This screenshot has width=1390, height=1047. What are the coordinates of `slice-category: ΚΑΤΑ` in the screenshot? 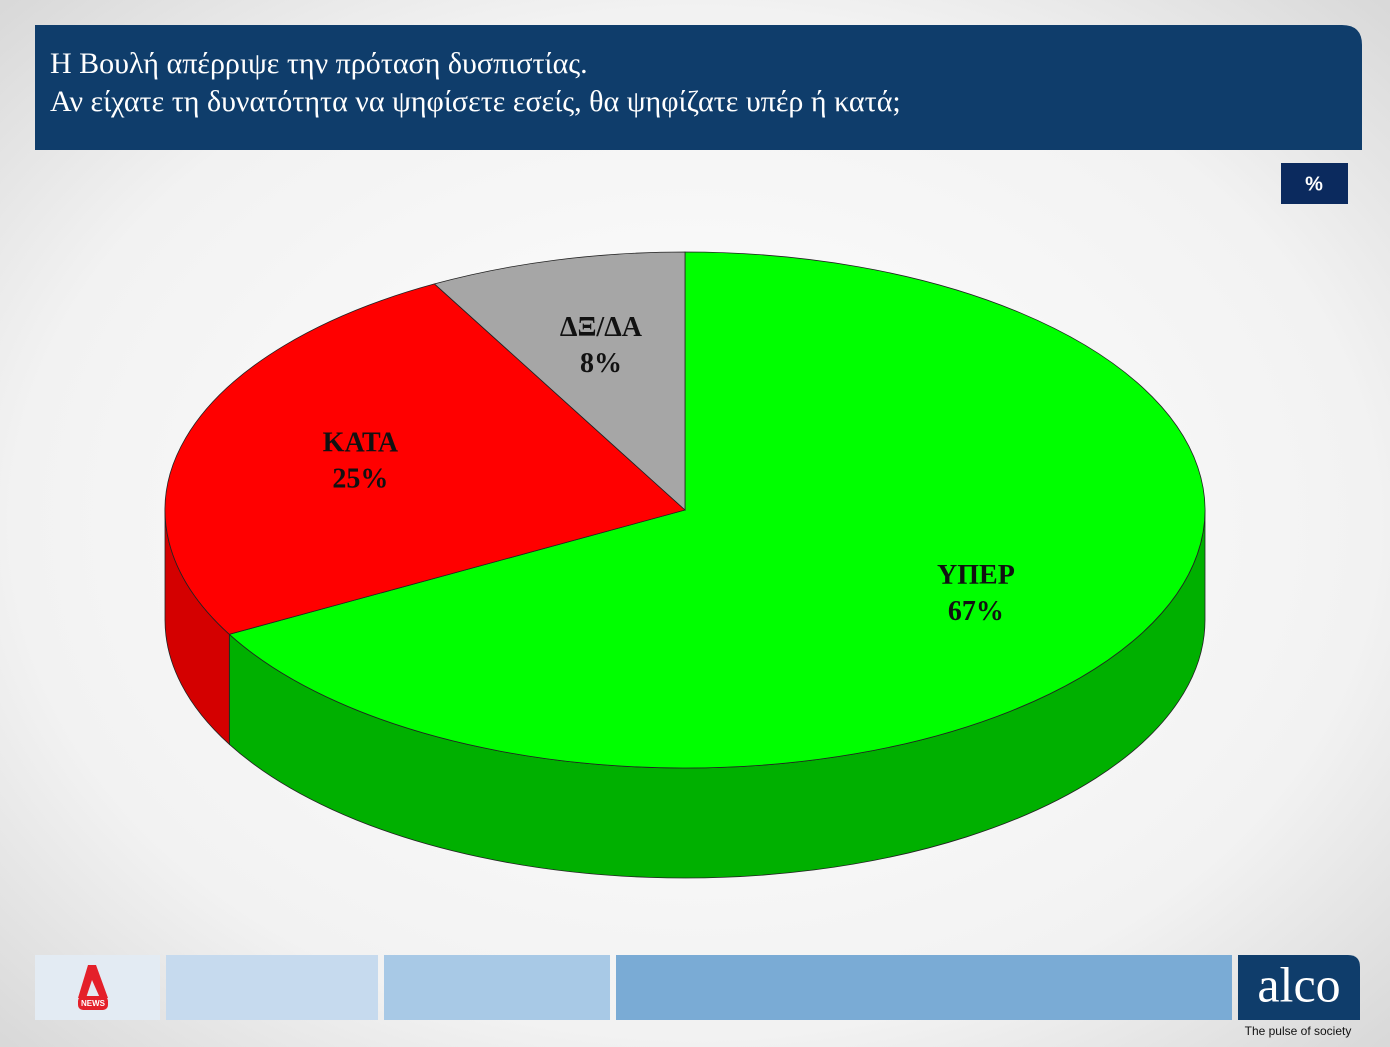 It's located at (361, 443).